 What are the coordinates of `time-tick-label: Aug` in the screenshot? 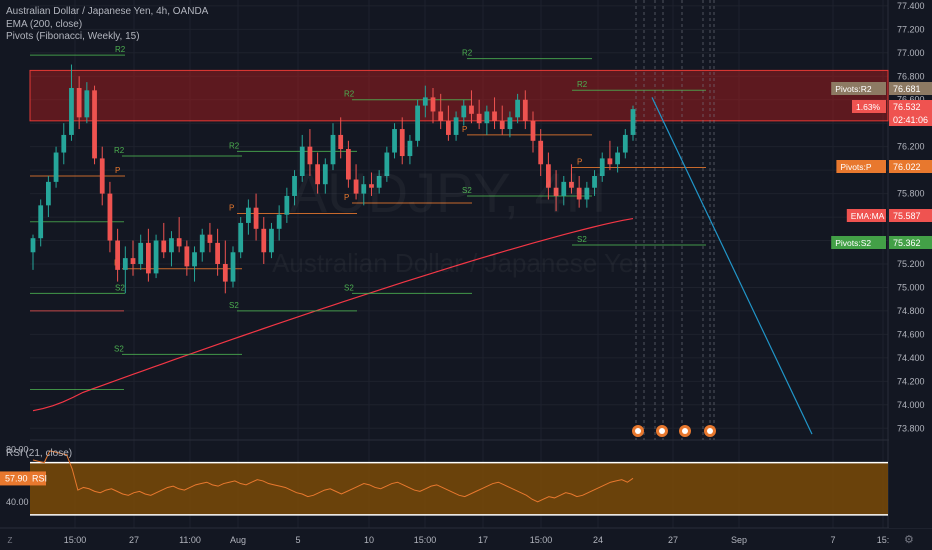 It's located at (238, 540).